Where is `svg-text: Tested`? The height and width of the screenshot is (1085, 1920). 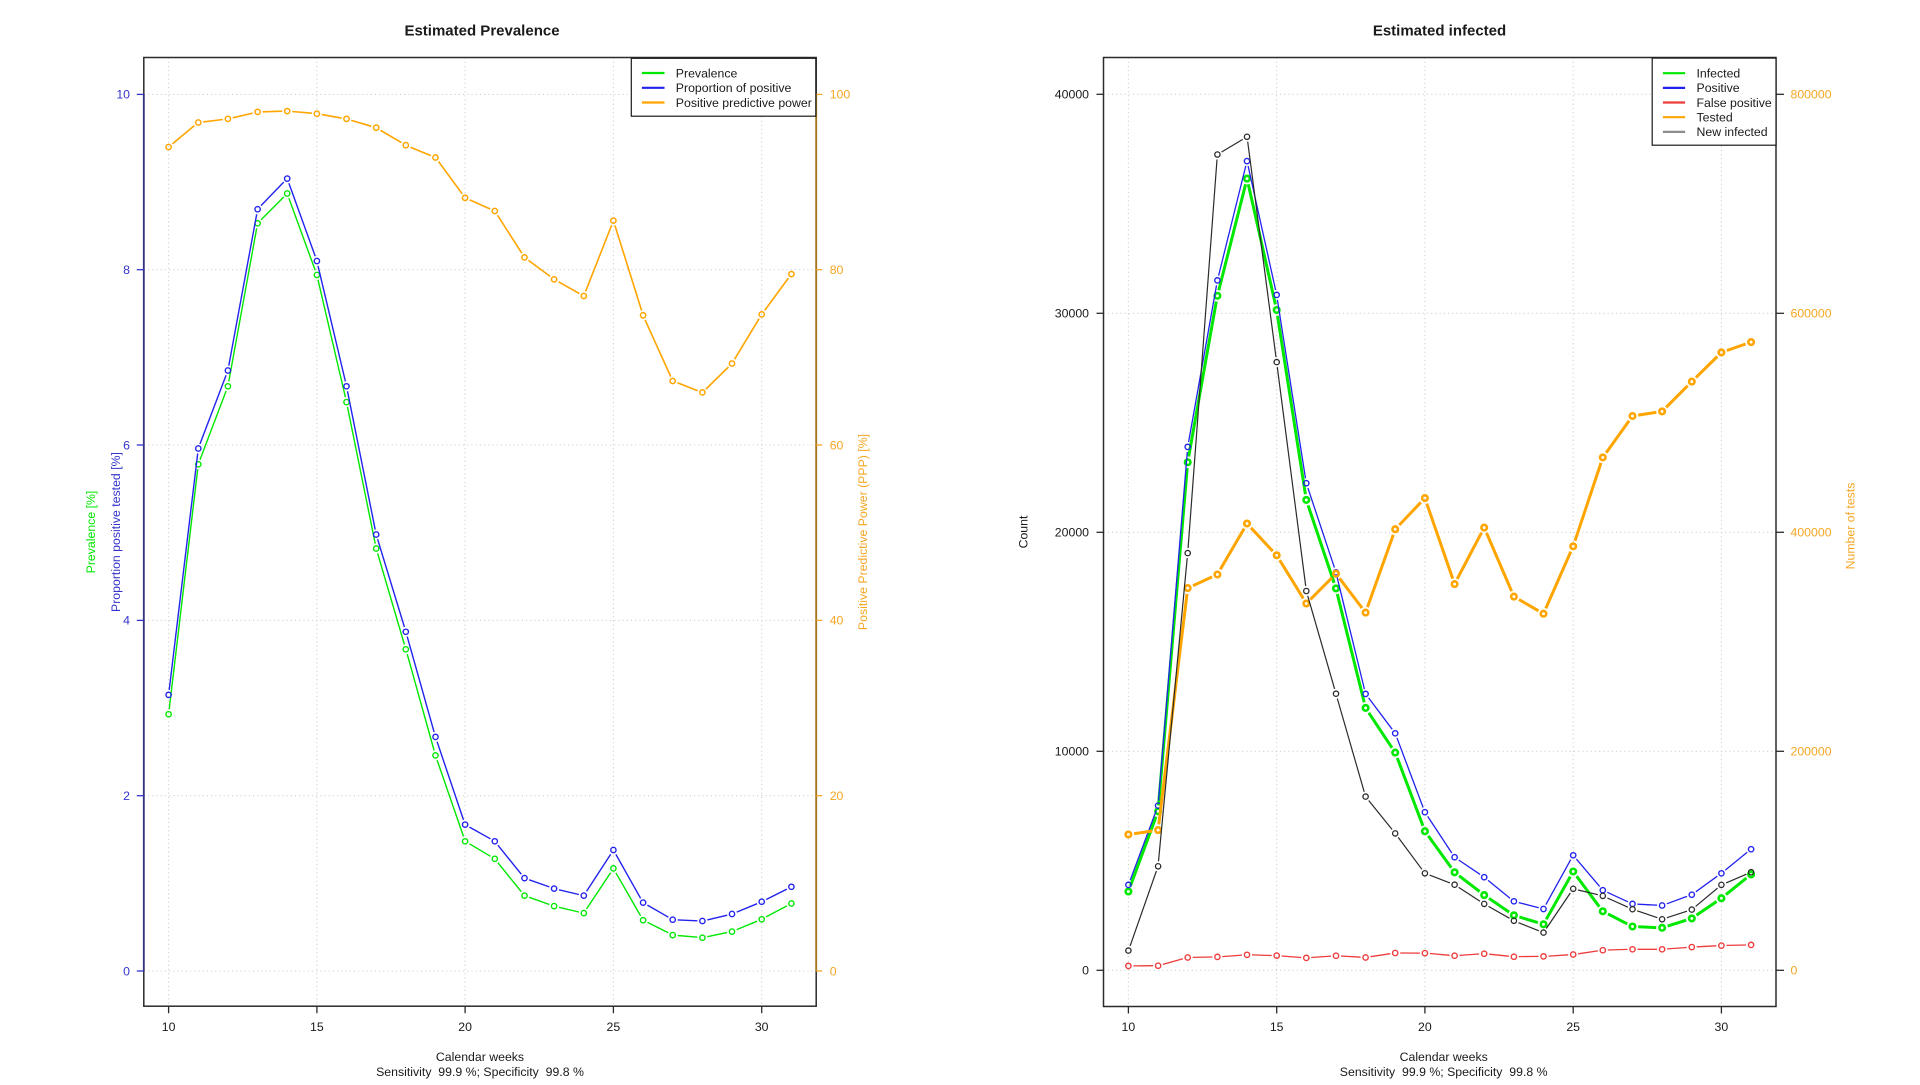 svg-text: Tested is located at coordinates (1715, 118).